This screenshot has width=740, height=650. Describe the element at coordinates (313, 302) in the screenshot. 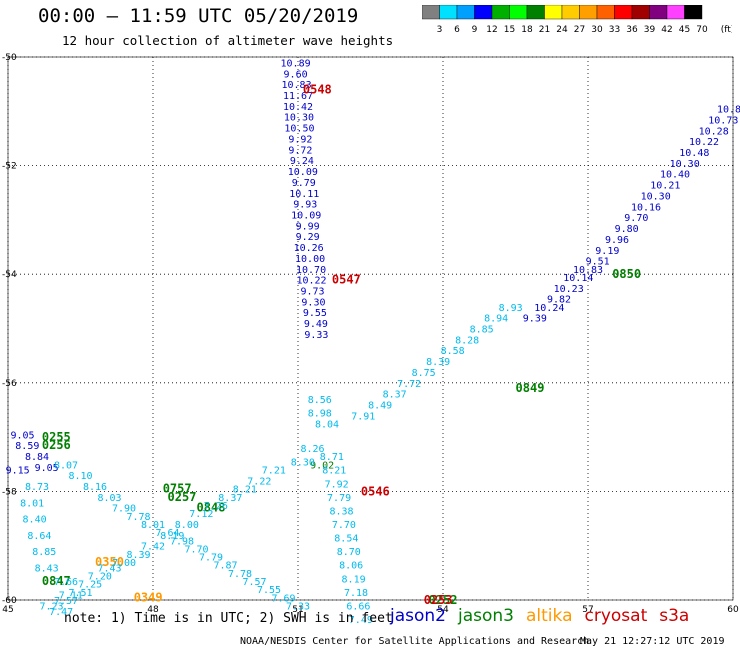

I see `wave-height-label: 9.30` at that location.